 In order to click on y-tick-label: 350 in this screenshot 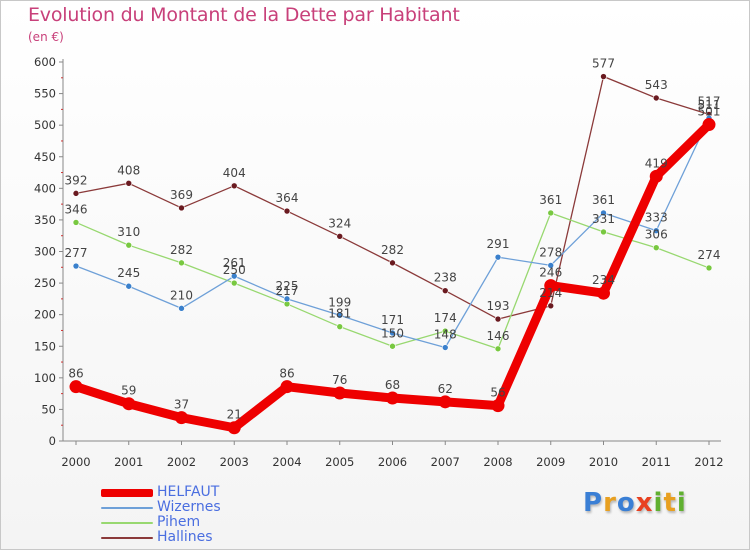, I will do `click(45, 220)`.